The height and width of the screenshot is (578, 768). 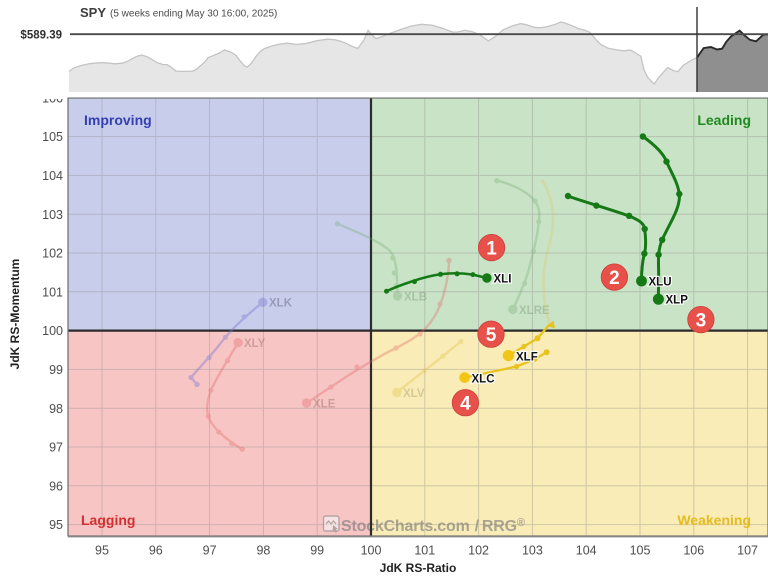 What do you see at coordinates (614, 278) in the screenshot?
I see `svg-text: 2` at bounding box center [614, 278].